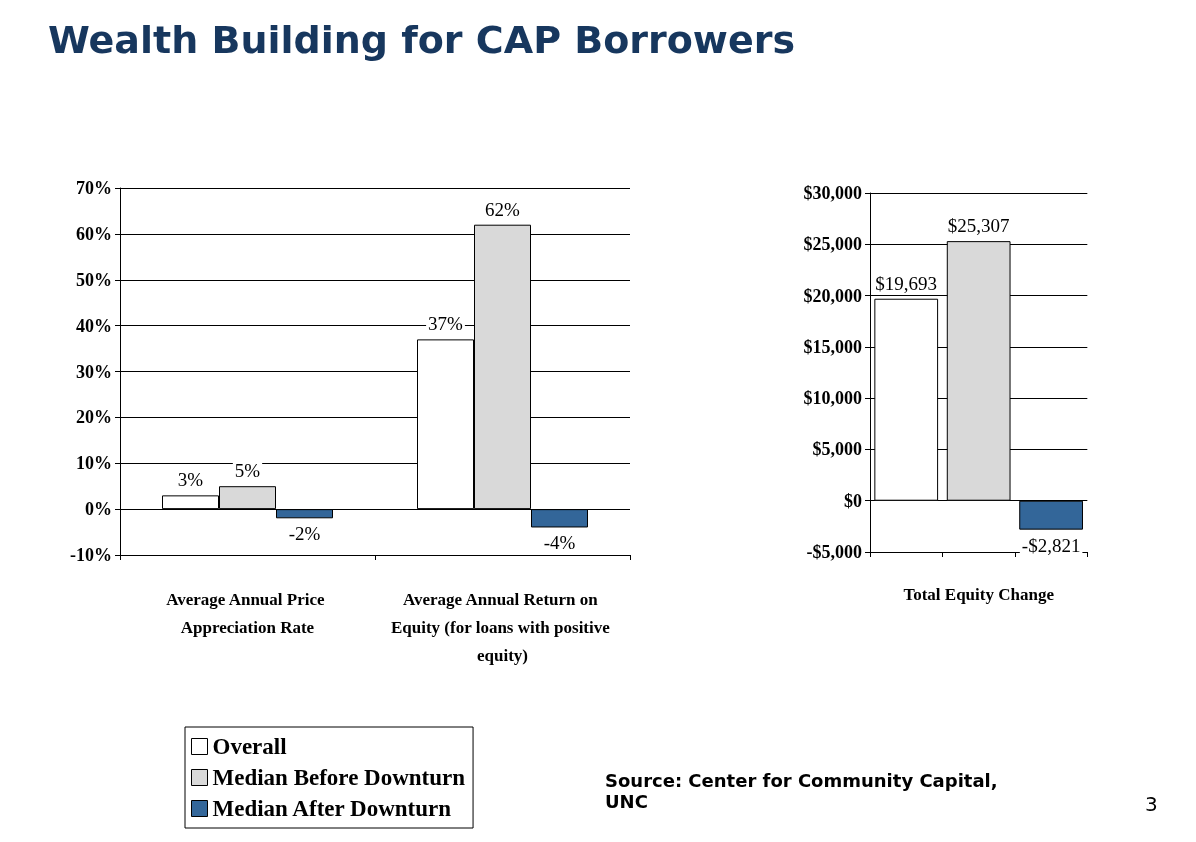 This screenshot has height=842, width=1196. Describe the element at coordinates (802, 791) in the screenshot. I see `source-note: Source: Center for Community Capital, UNC` at that location.